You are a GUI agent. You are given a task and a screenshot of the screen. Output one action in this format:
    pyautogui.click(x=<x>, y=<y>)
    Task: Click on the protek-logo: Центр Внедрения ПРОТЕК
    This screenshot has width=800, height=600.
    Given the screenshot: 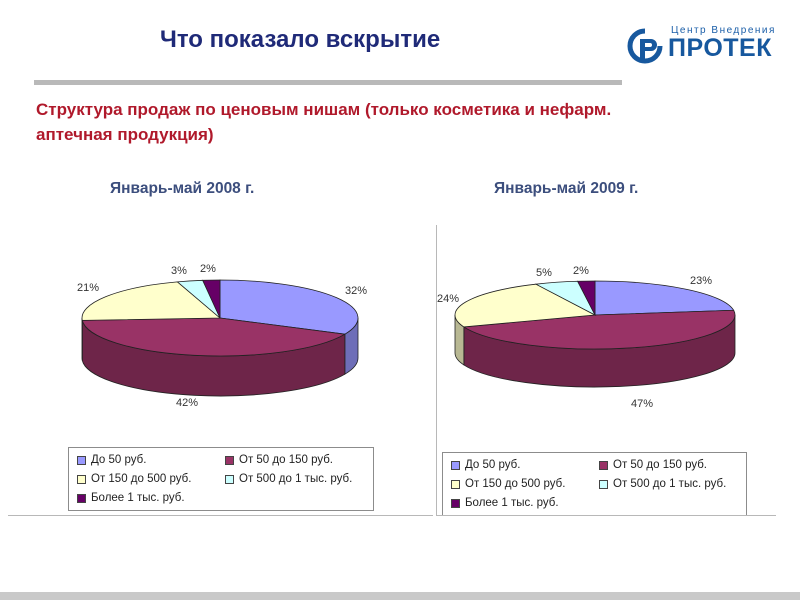 What is the action you would take?
    pyautogui.click(x=701, y=44)
    